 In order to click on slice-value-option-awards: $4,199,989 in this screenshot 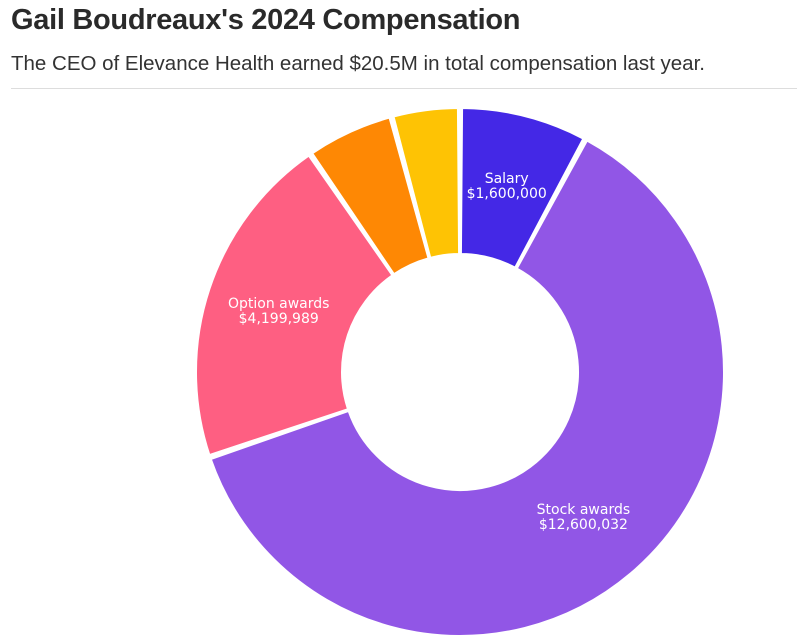, I will do `click(279, 319)`.